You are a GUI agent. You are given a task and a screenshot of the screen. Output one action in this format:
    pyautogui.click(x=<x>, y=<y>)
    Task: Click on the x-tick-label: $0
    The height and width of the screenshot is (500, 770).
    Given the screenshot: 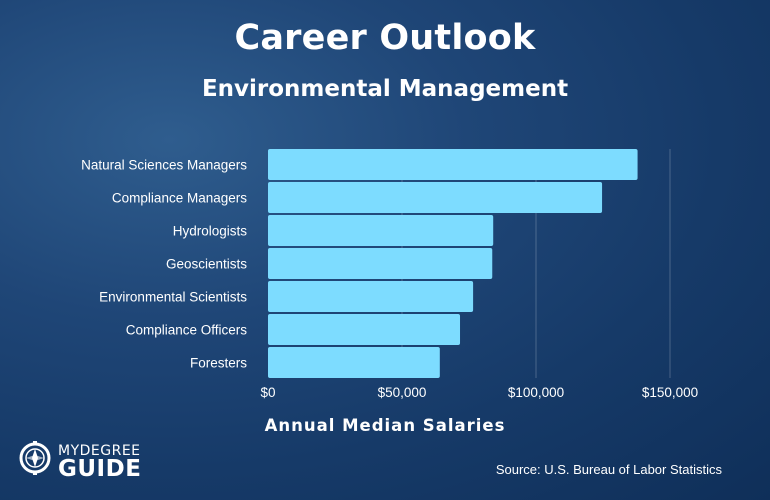 What is the action you would take?
    pyautogui.click(x=267, y=392)
    